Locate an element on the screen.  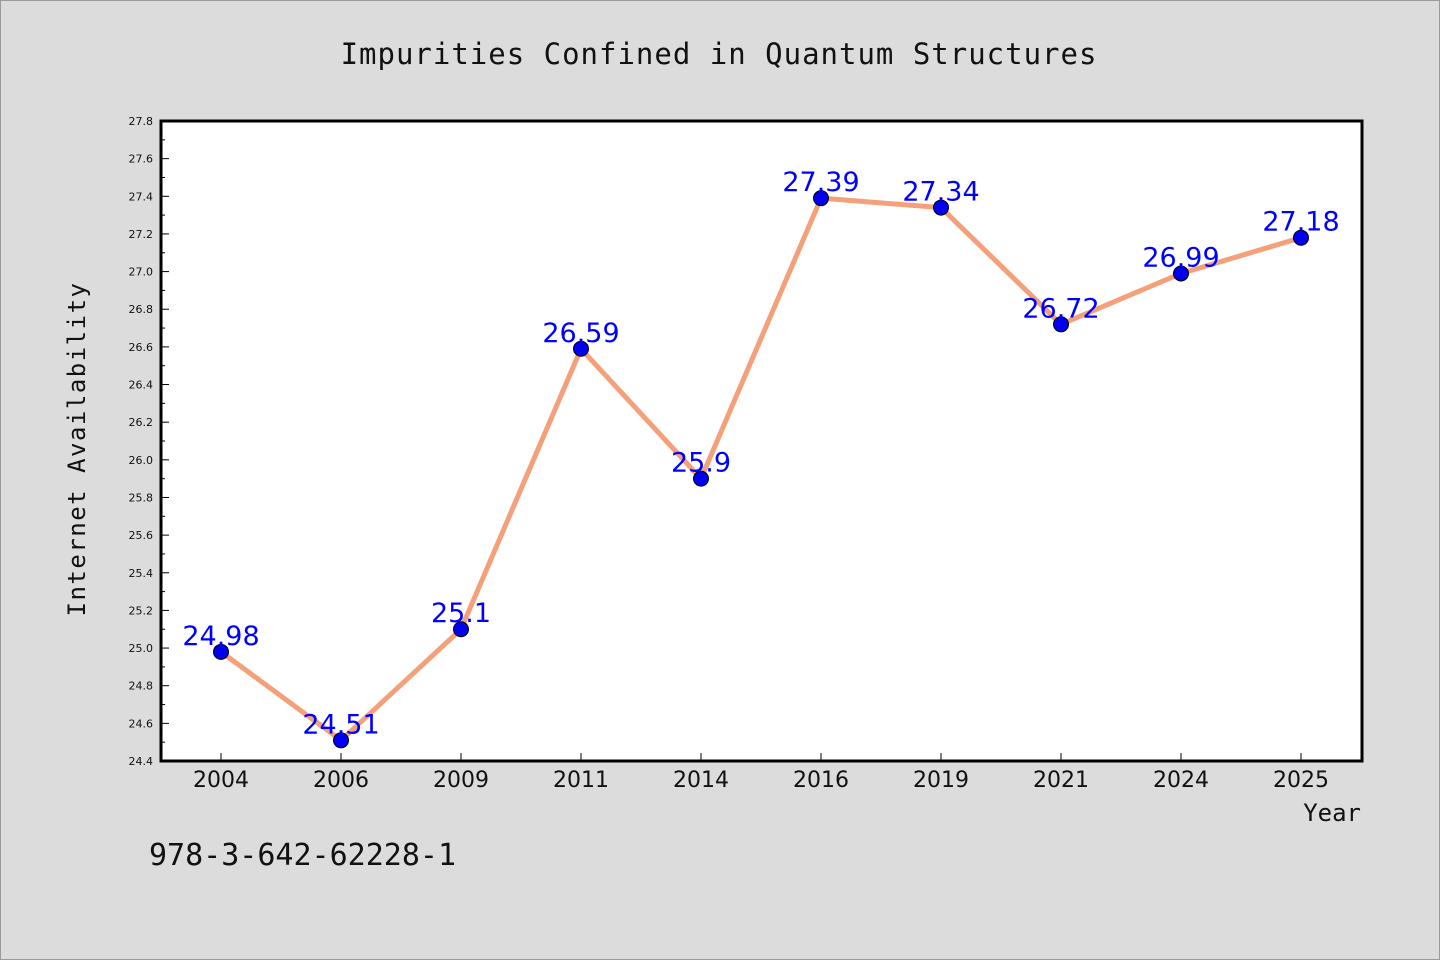
y-tick-label: 24.8 is located at coordinates (141, 686).